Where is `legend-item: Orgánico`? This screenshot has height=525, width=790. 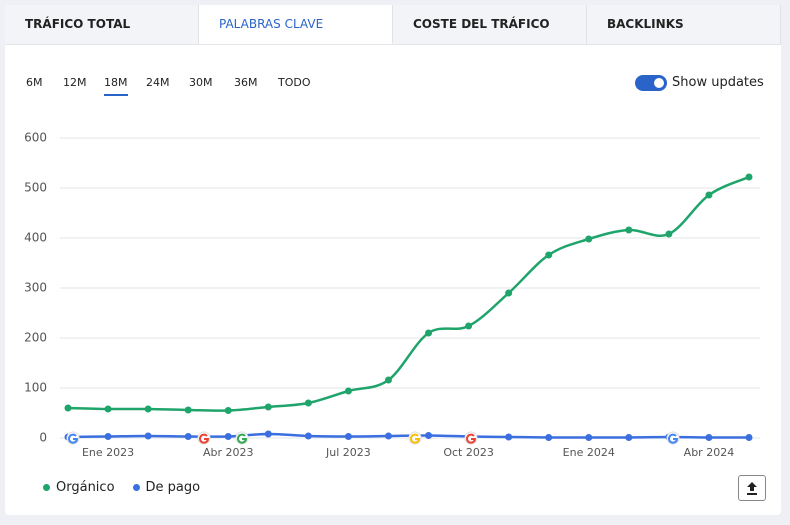
legend-item: Orgánico is located at coordinates (79, 487).